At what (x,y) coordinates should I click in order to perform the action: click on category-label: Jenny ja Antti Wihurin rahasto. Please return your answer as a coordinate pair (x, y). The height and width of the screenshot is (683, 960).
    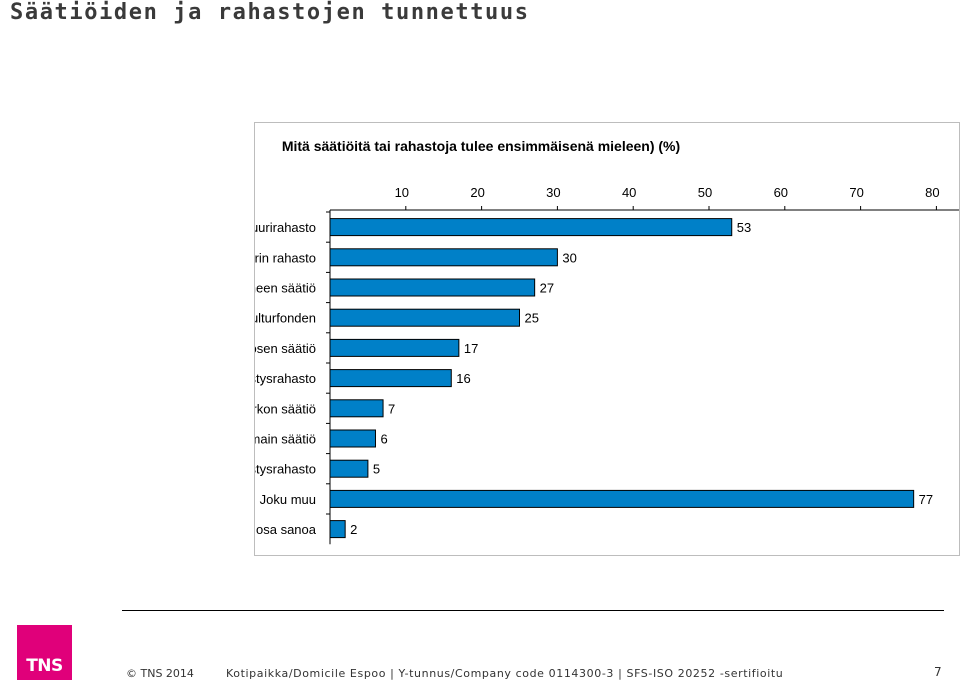
    Looking at the image, I should click on (285, 257).